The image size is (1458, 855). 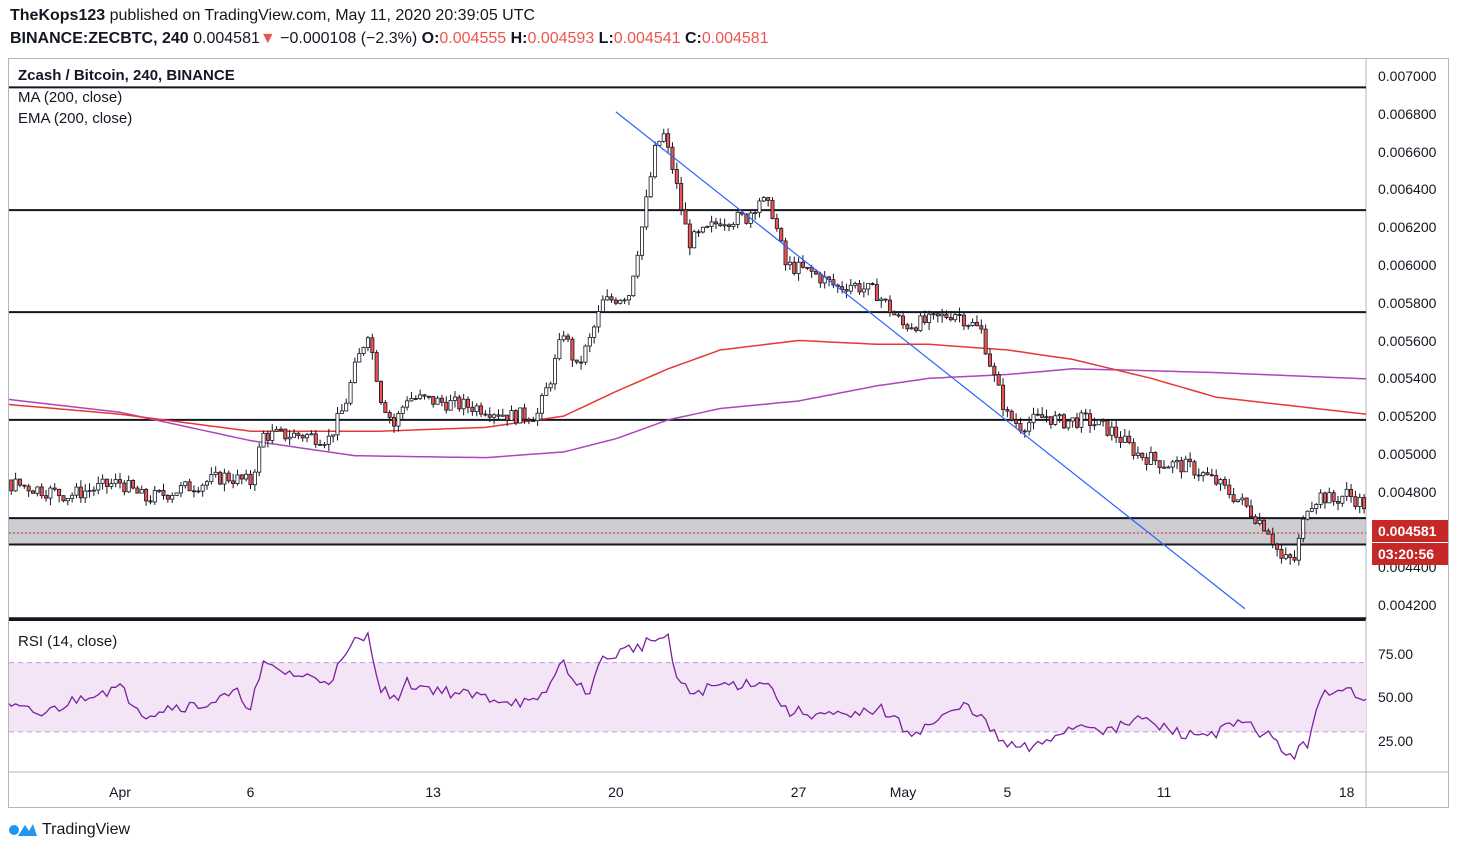 What do you see at coordinates (1407, 189) in the screenshot?
I see `price-tick-label: 0.006400` at bounding box center [1407, 189].